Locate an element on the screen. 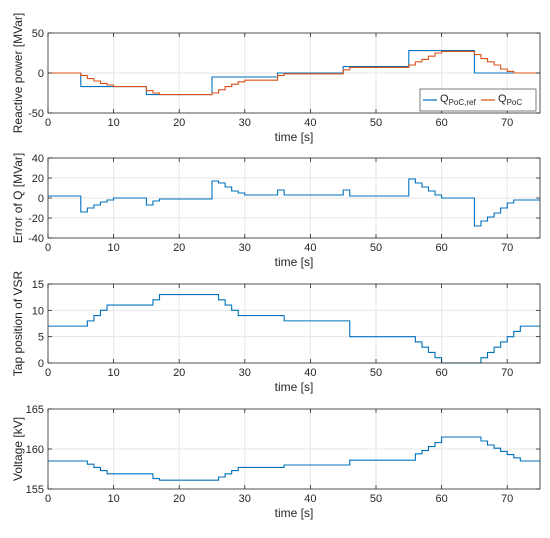 The image size is (550, 538). legend-entry: QPoC,ref is located at coordinates (458, 100).